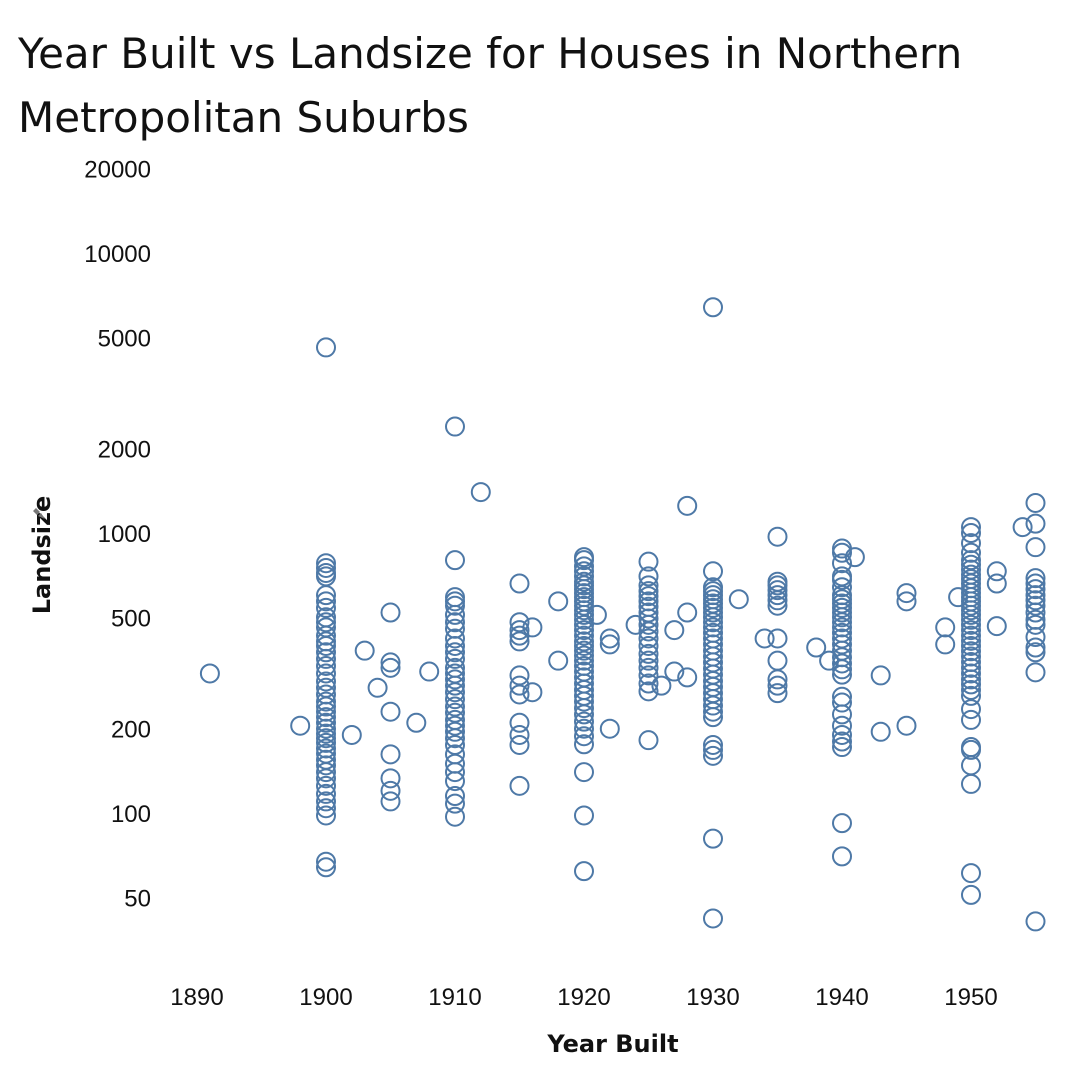 The height and width of the screenshot is (1080, 1080). What do you see at coordinates (39, 513) in the screenshot?
I see `pin-icon` at bounding box center [39, 513].